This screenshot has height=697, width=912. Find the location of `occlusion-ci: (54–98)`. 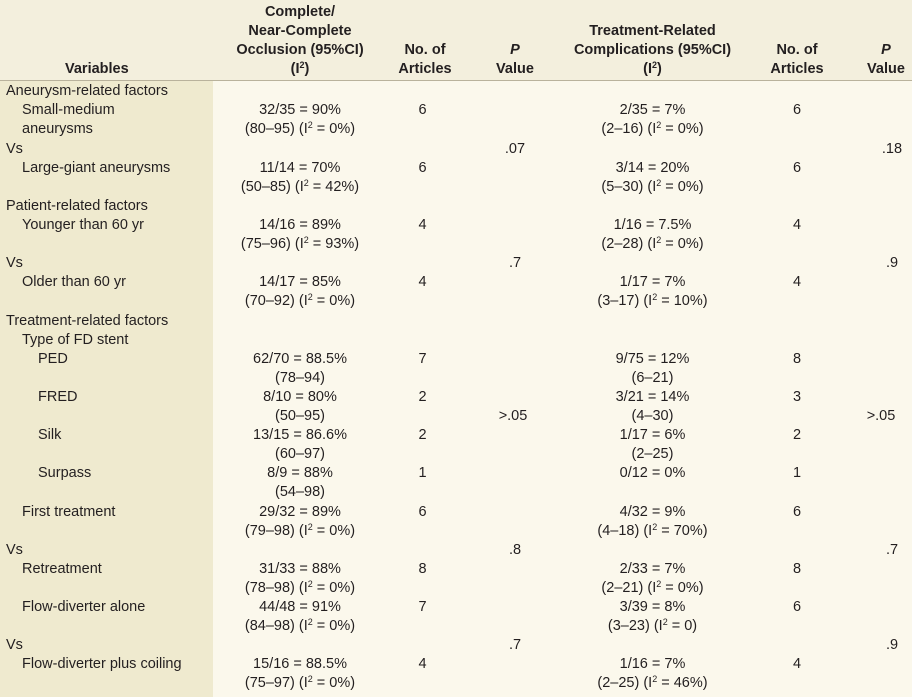

occlusion-ci: (54–98) is located at coordinates (300, 492).